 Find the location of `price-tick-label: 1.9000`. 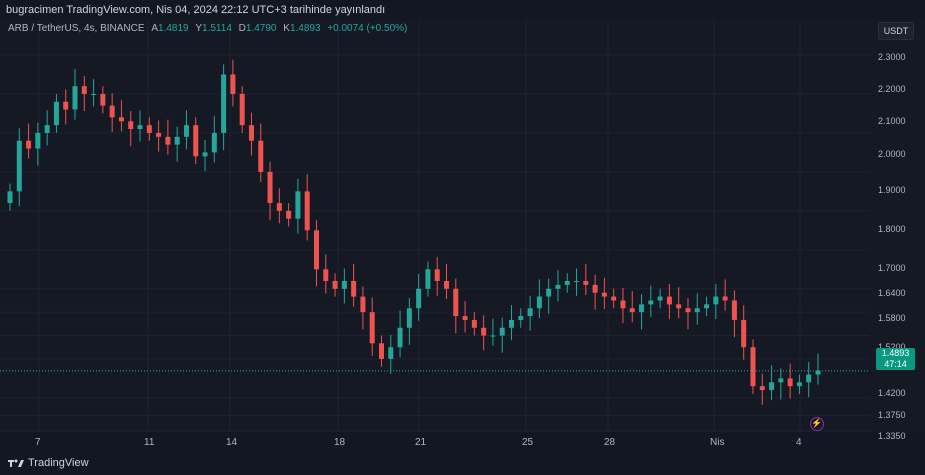

price-tick-label: 1.9000 is located at coordinates (892, 190).